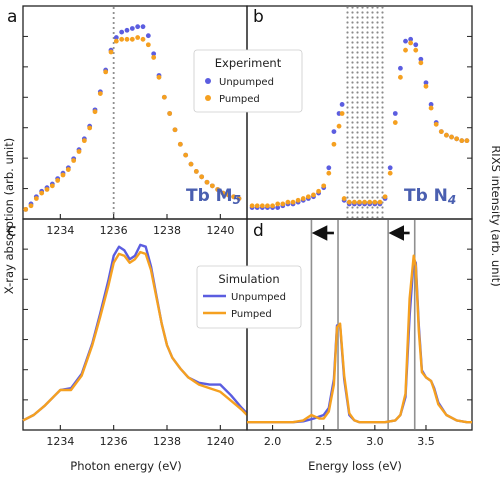  I want to click on x-tick-label-d: 3.5, so click(426, 441).